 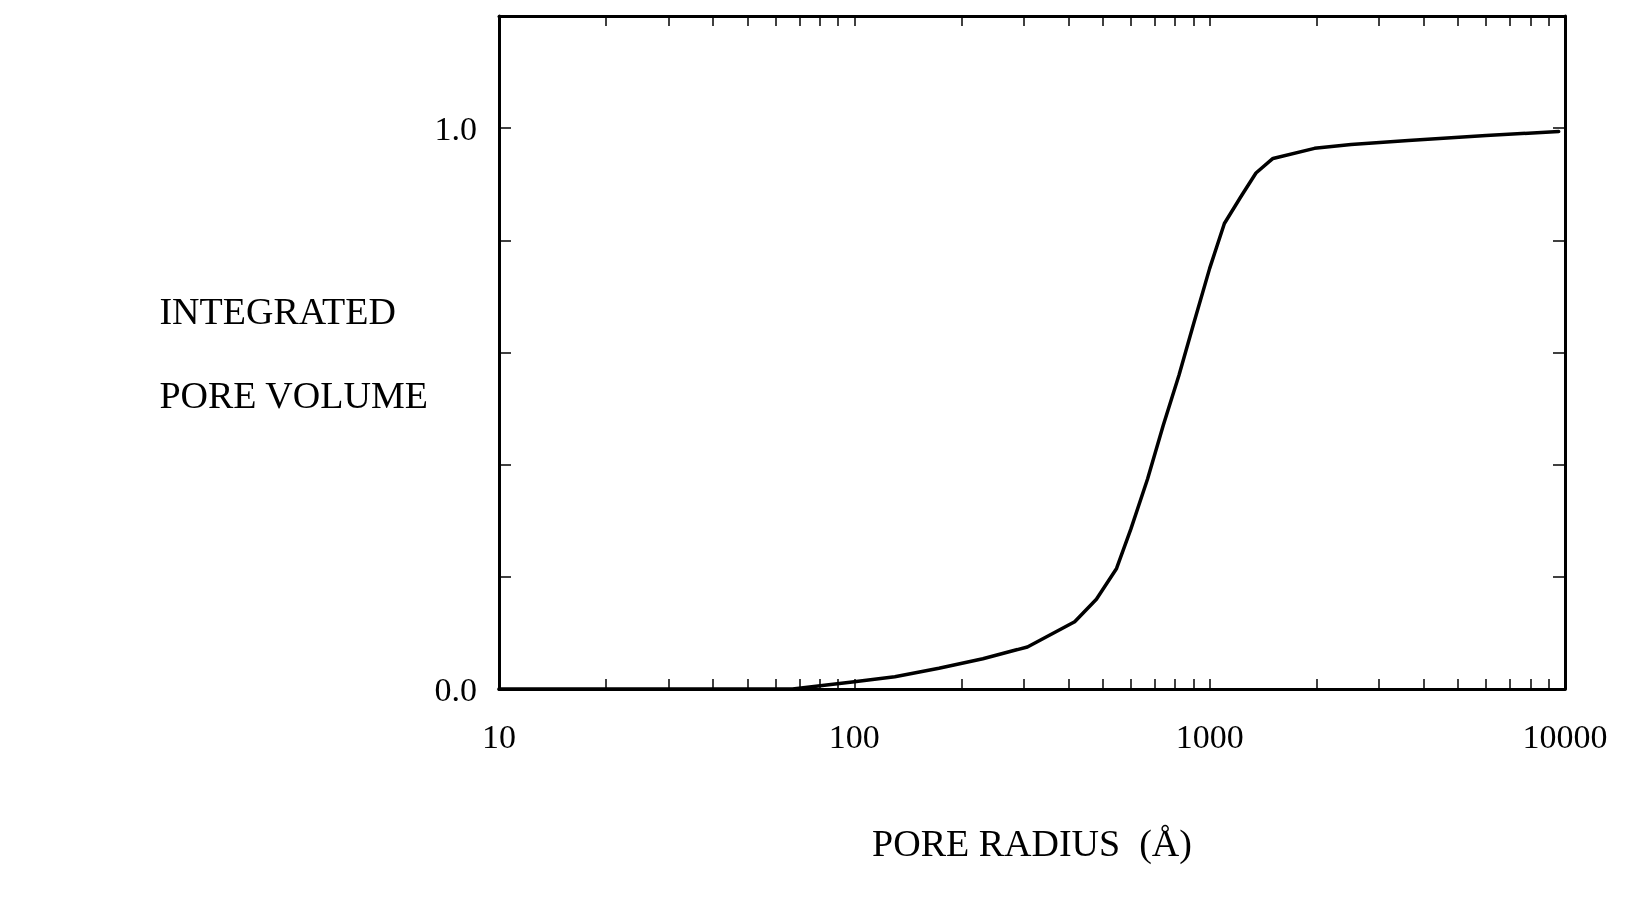 What do you see at coordinates (1032, 843) in the screenshot?
I see `x-axis-title: PORE RADIUS (Å)` at bounding box center [1032, 843].